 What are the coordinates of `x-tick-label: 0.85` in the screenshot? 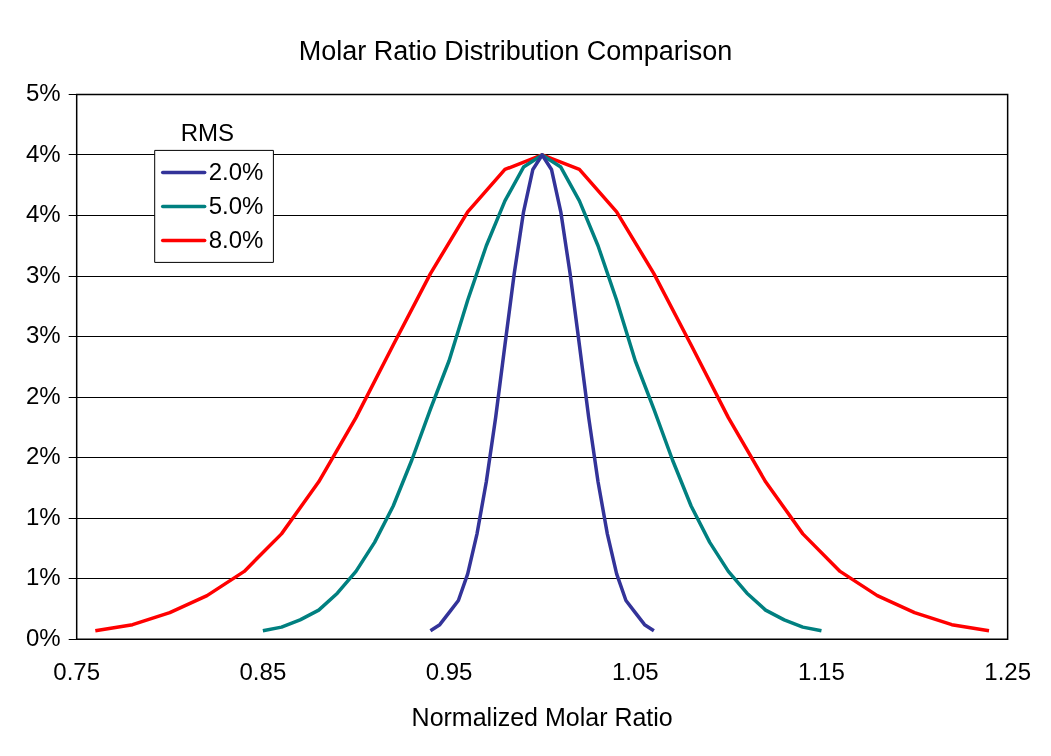 It's located at (263, 672).